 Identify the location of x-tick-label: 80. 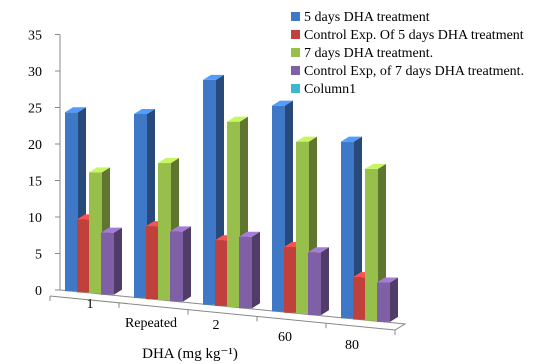
(352, 345).